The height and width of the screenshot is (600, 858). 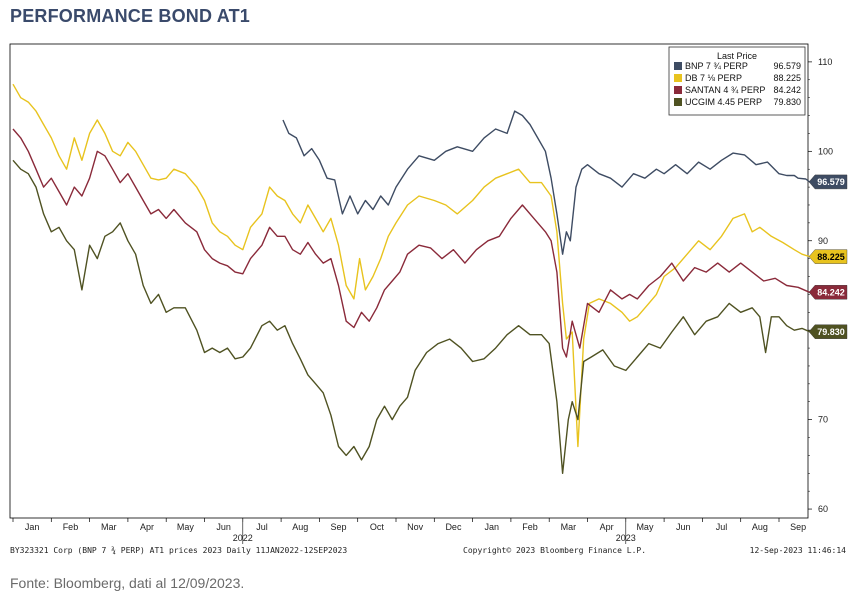 I want to click on last-price-badge-value: 79.830, so click(x=831, y=332).